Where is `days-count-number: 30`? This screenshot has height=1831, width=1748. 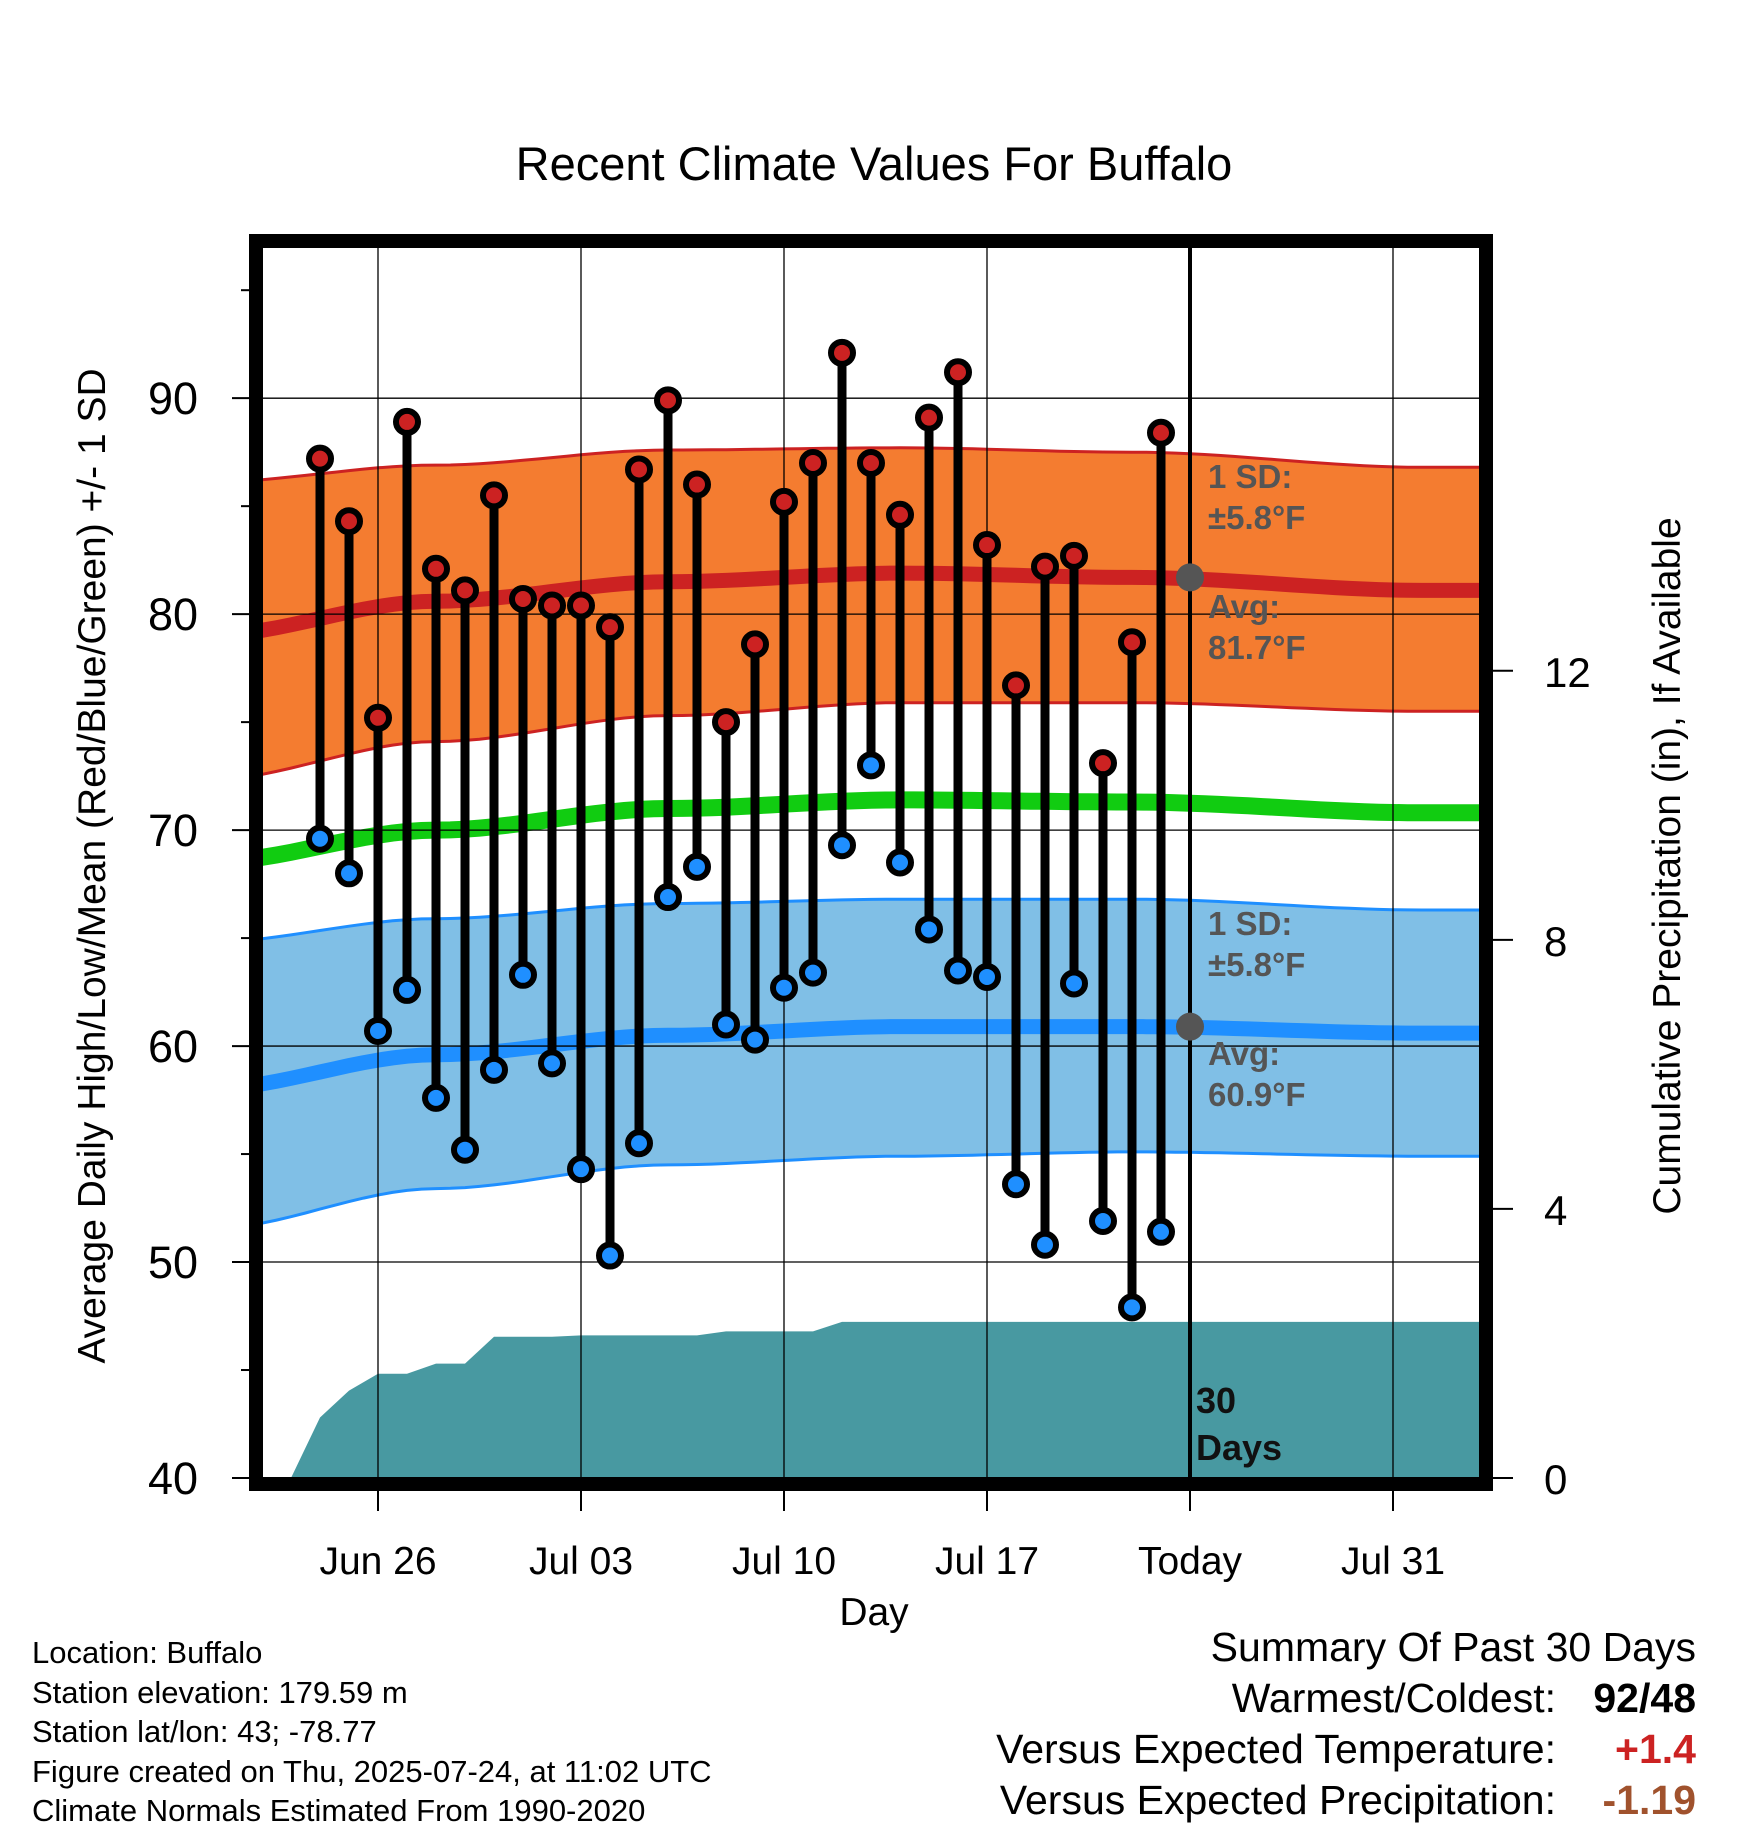
days-count-number: 30 is located at coordinates (1216, 1400).